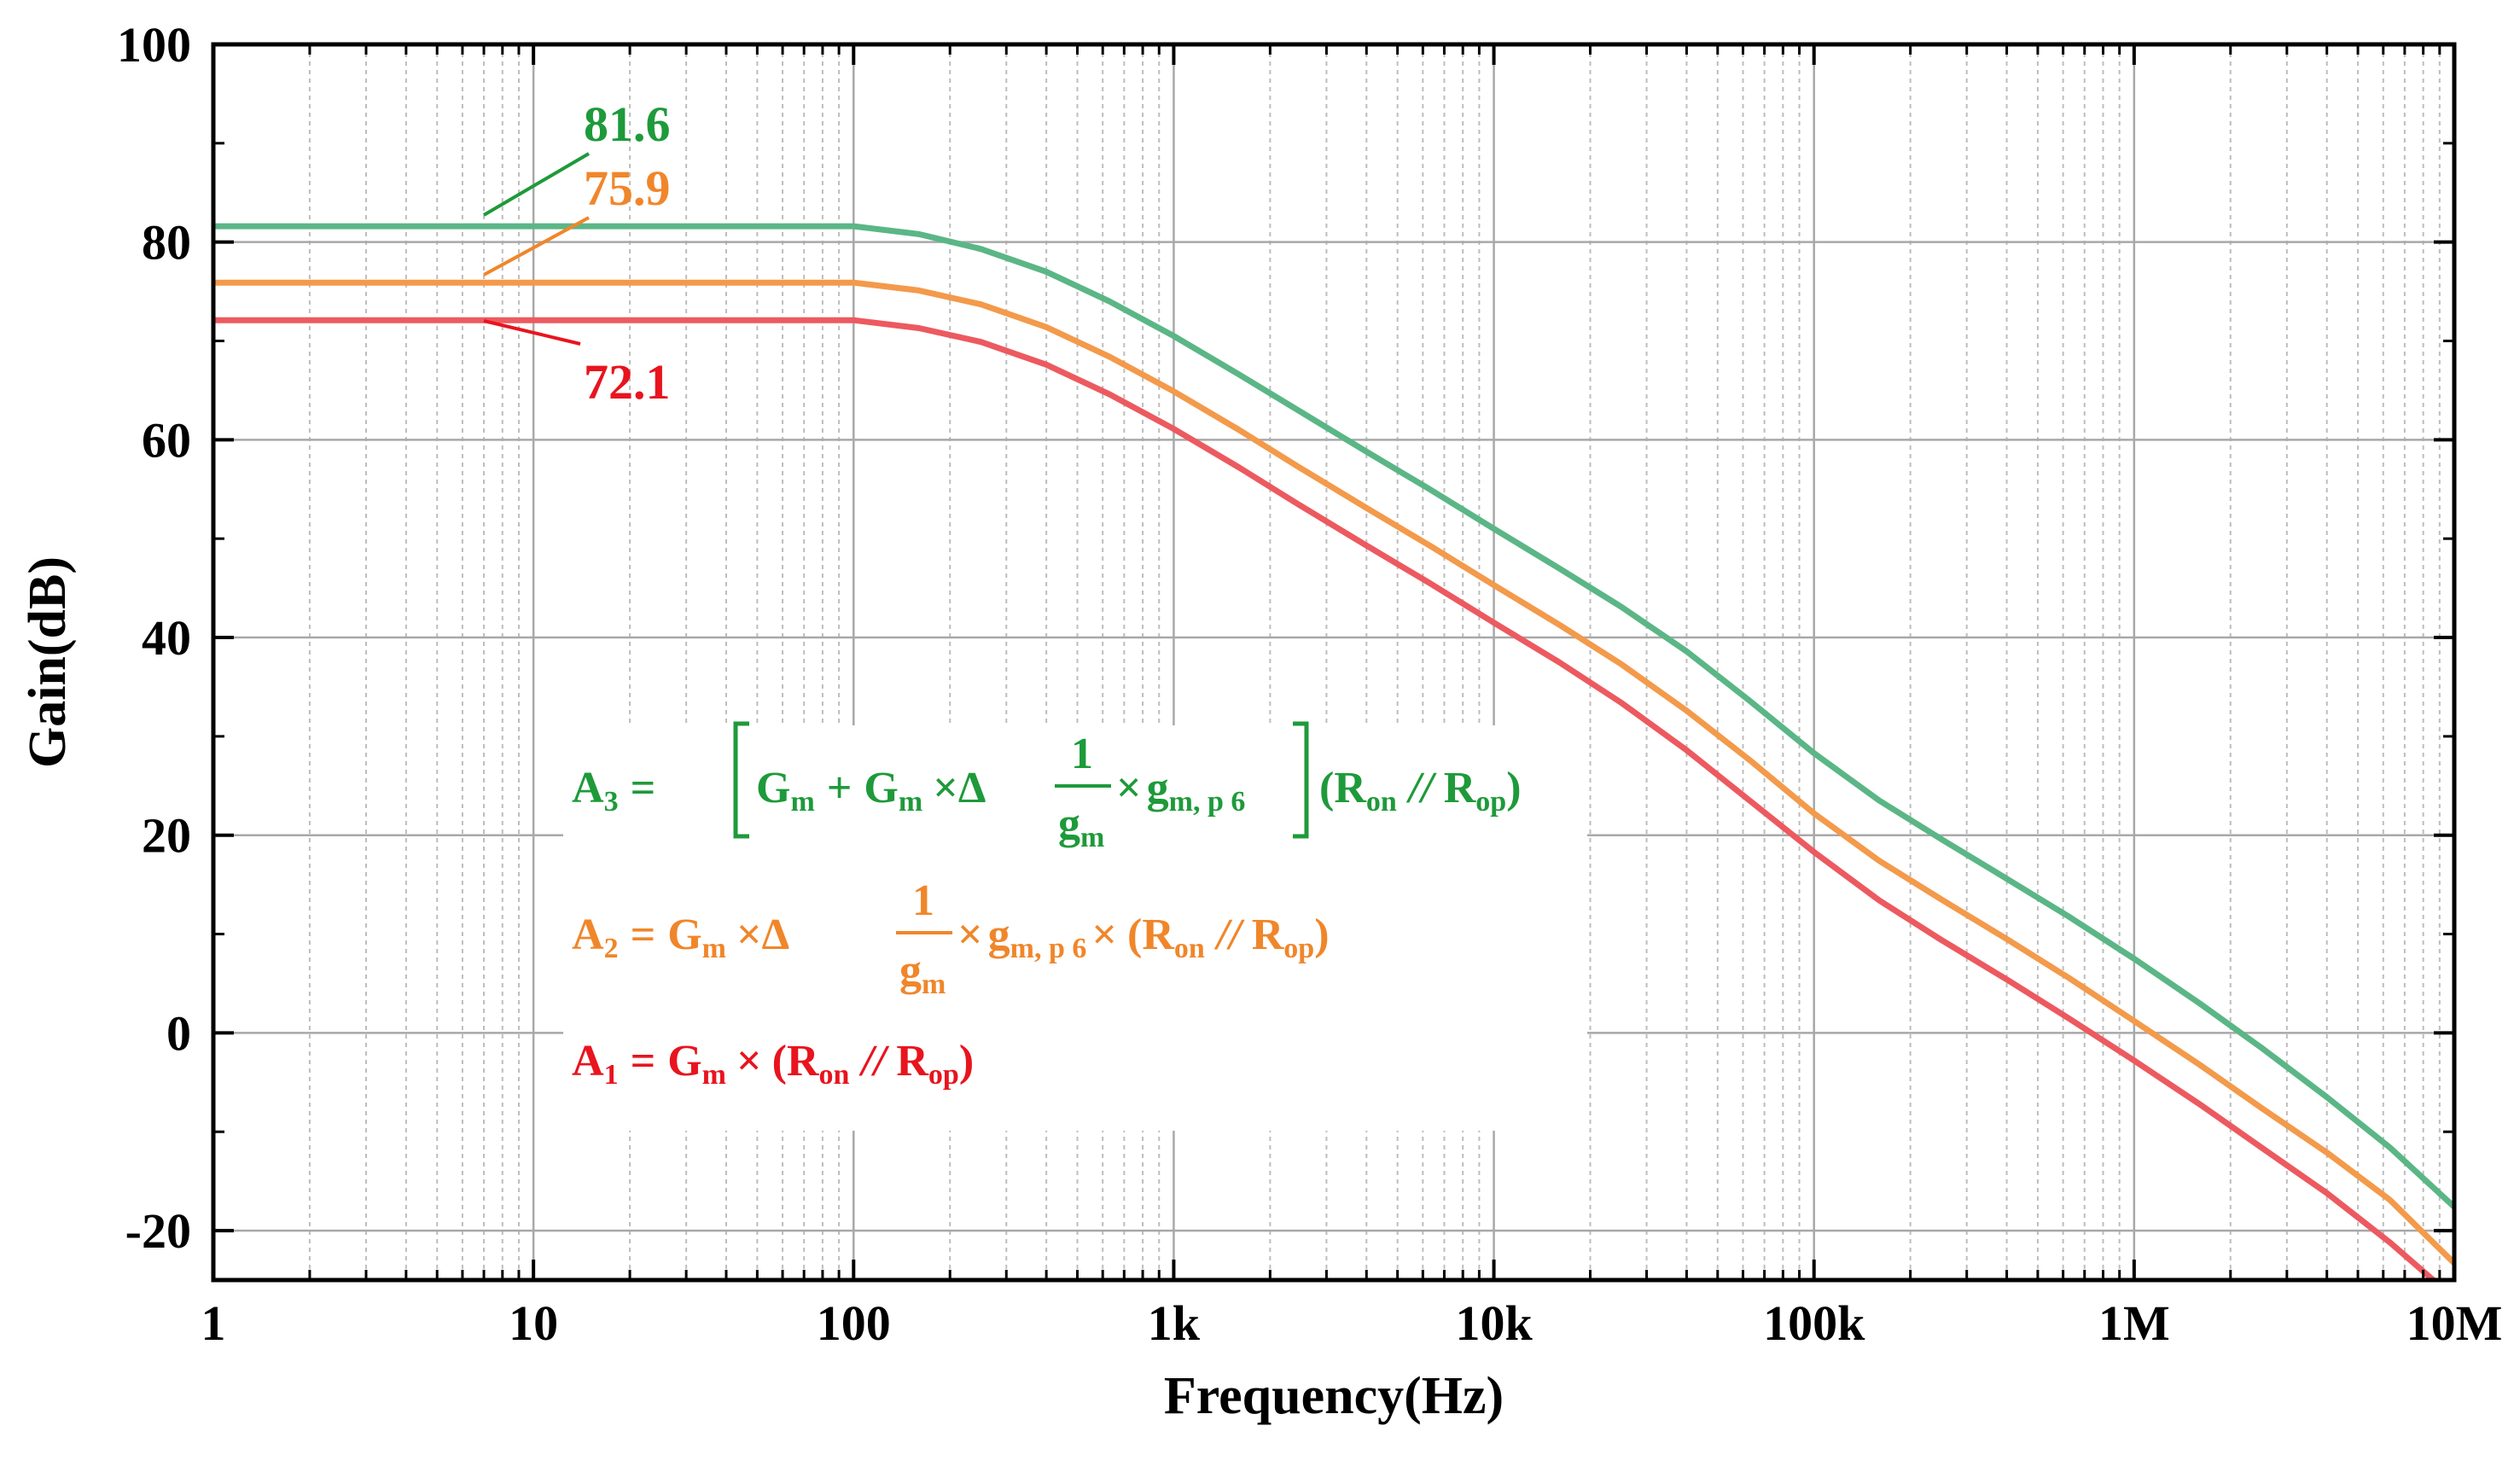 The height and width of the screenshot is (1484, 2514). I want to click on y-tick-label: 80, so click(166, 243).